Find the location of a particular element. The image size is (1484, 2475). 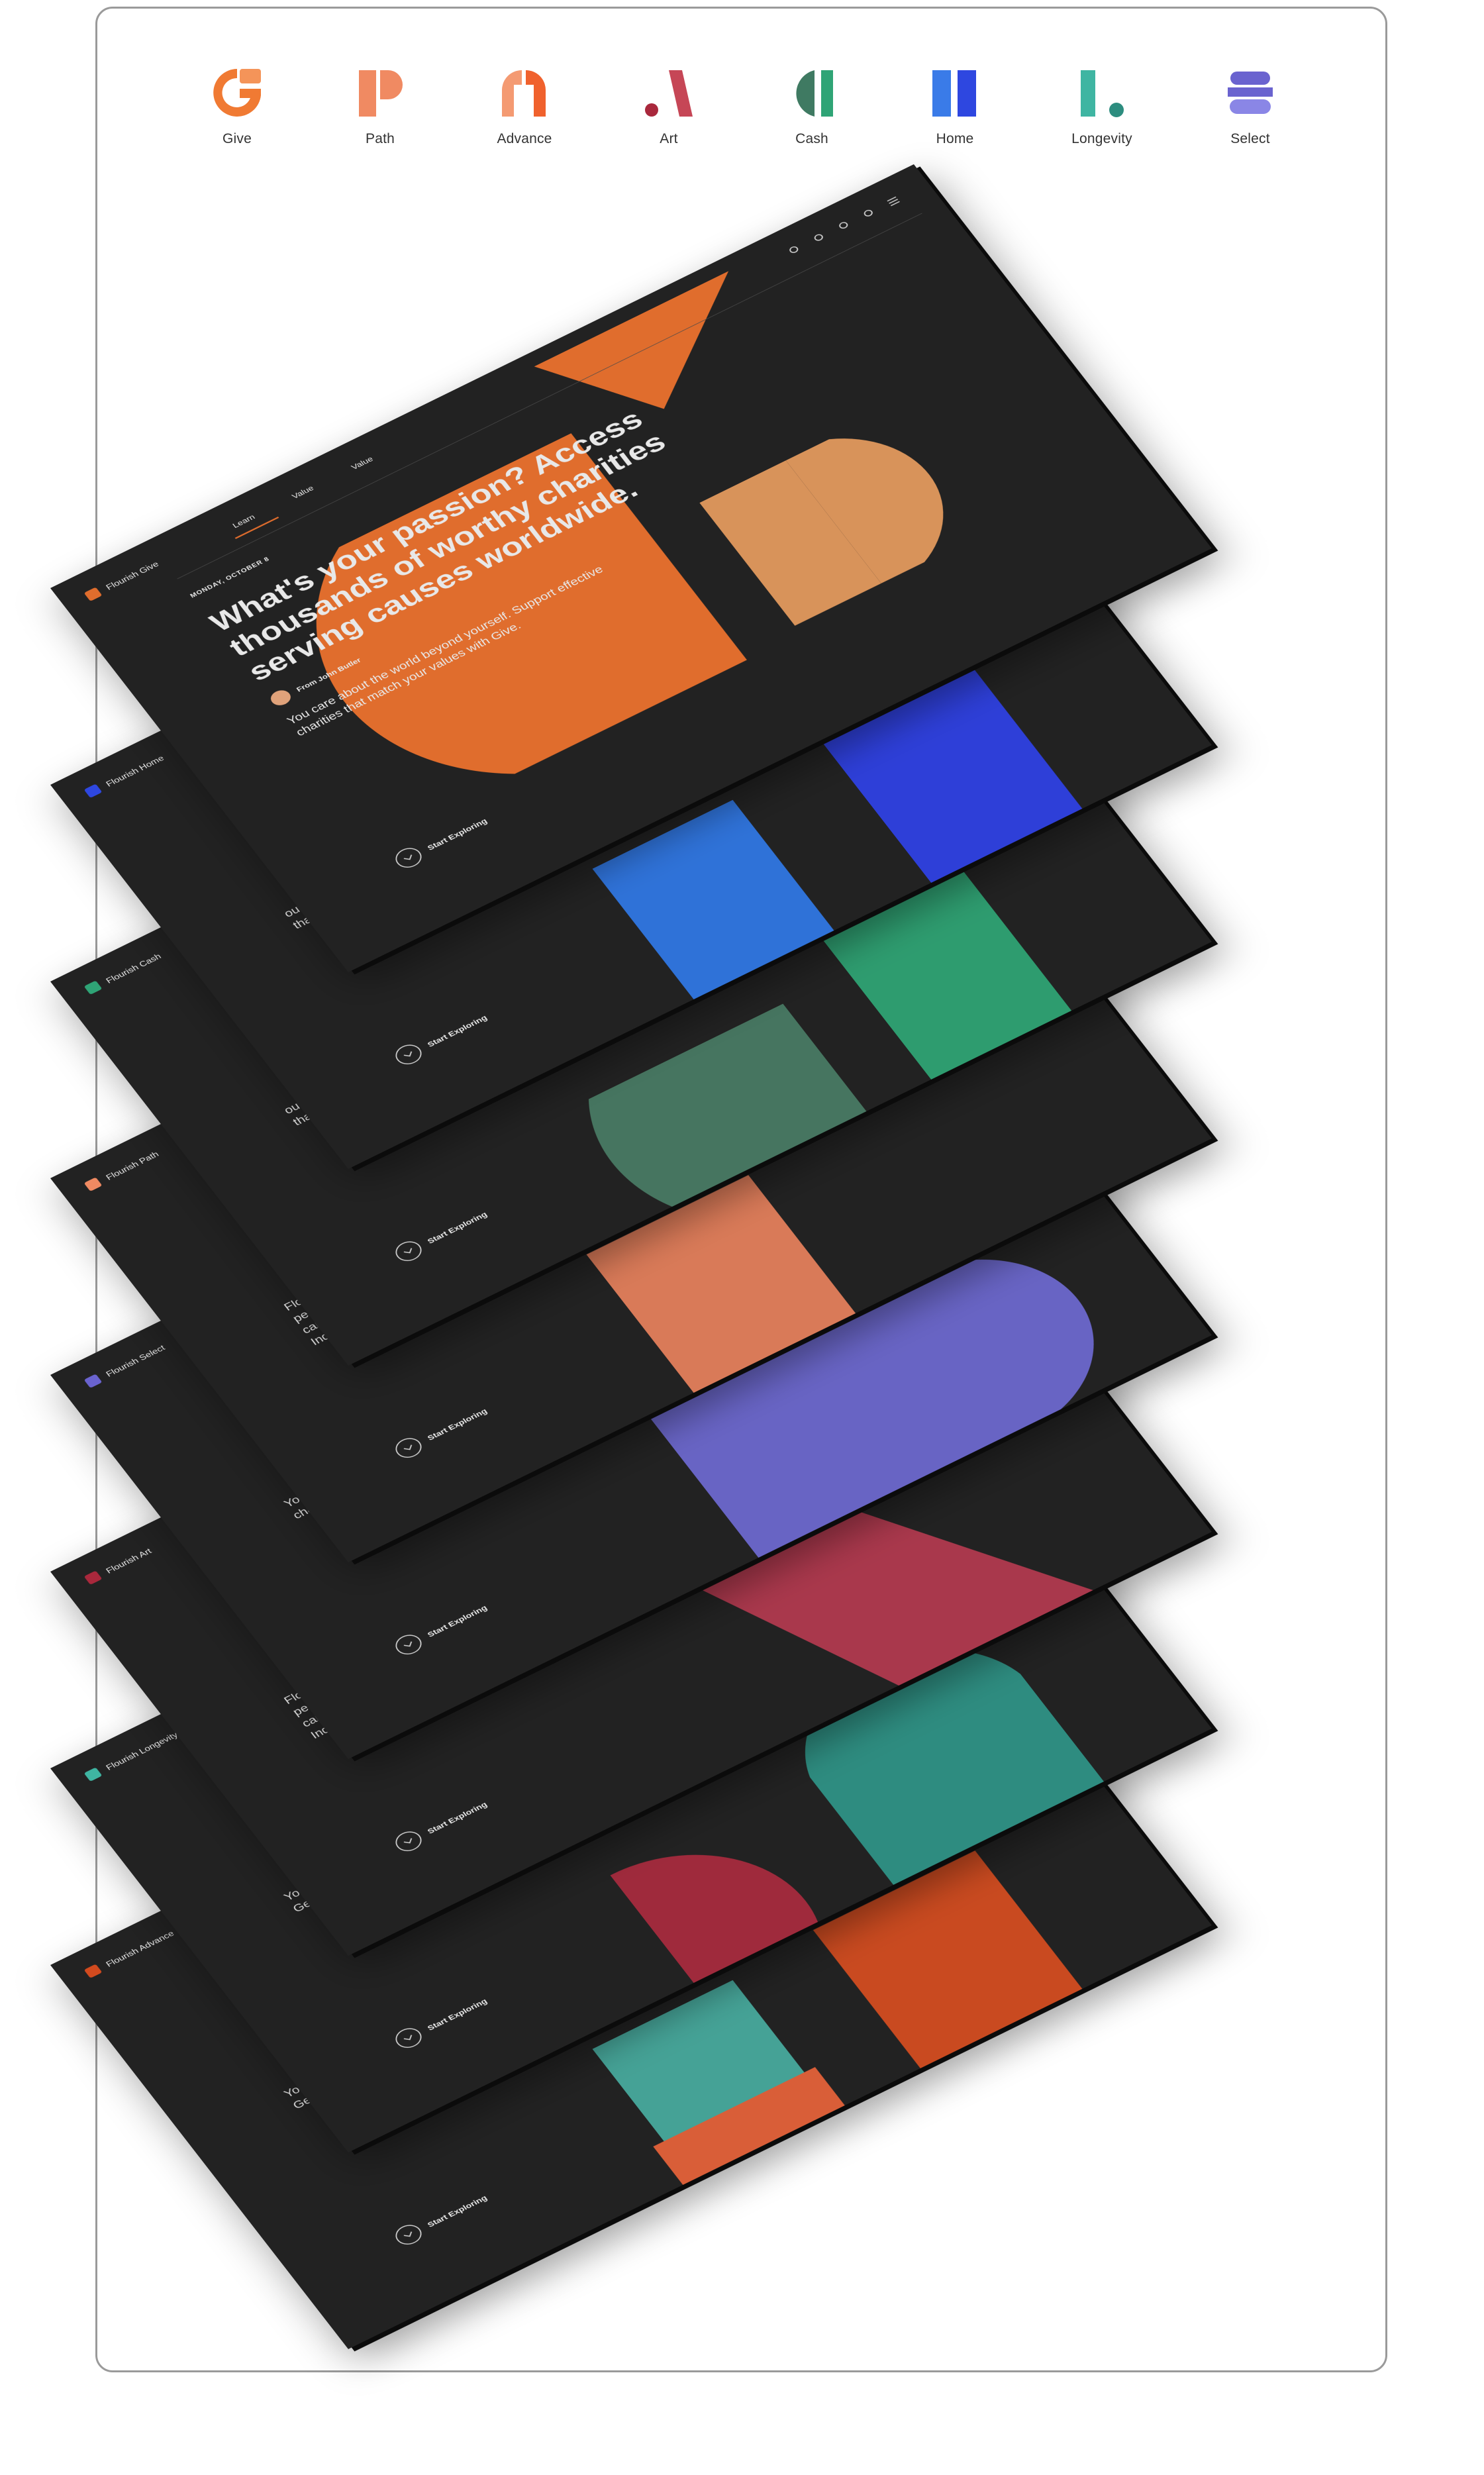

cash-logo-icon is located at coordinates (814, 93).